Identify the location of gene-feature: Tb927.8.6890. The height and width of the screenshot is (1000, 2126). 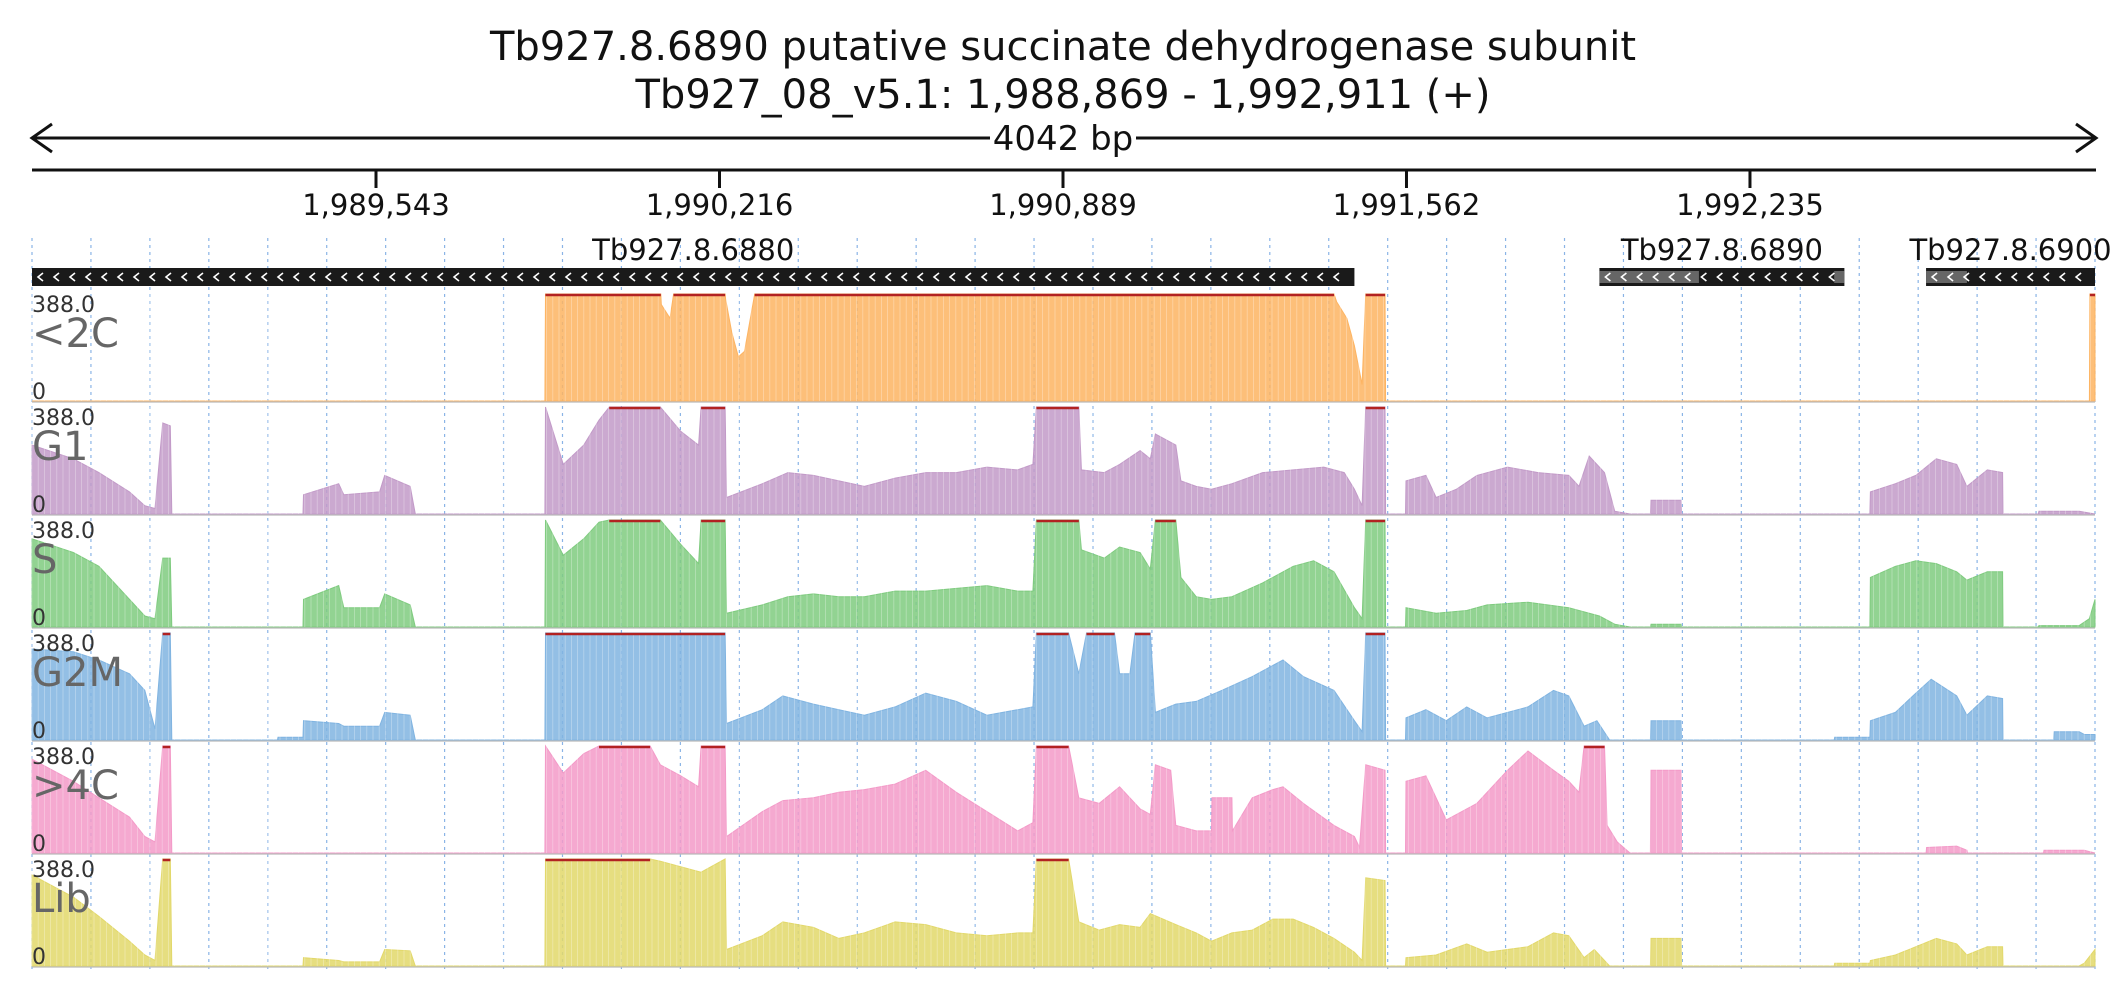
(1722, 259).